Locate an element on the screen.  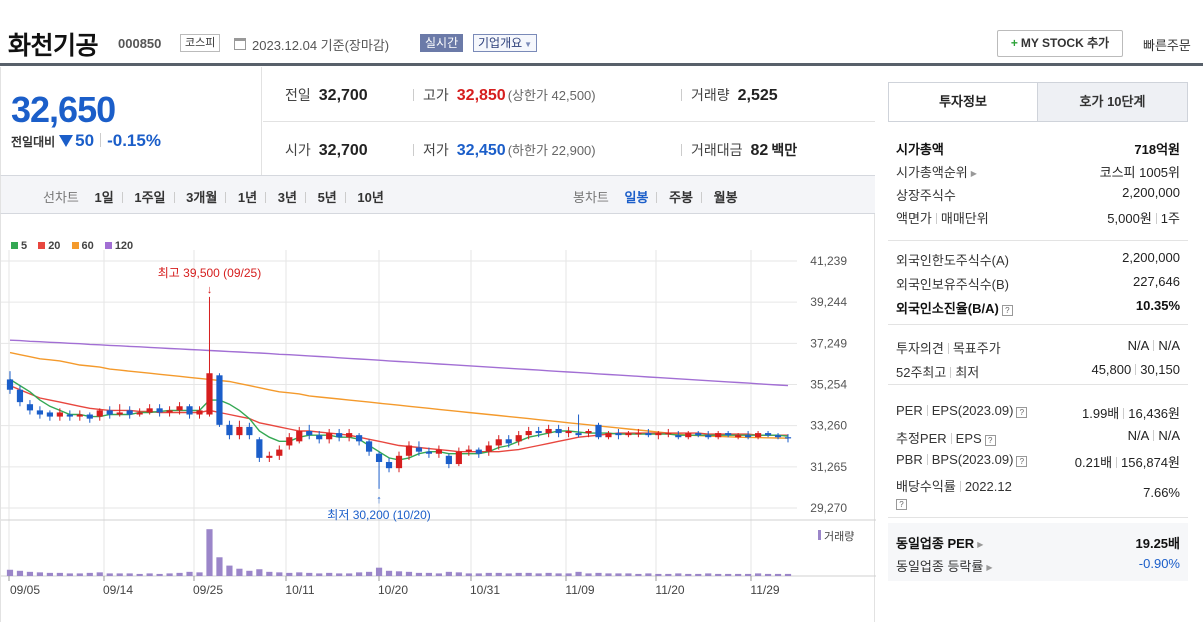
candle-chart-group: 봉차트 일봉 주봉 월봉 is located at coordinates (655, 196).